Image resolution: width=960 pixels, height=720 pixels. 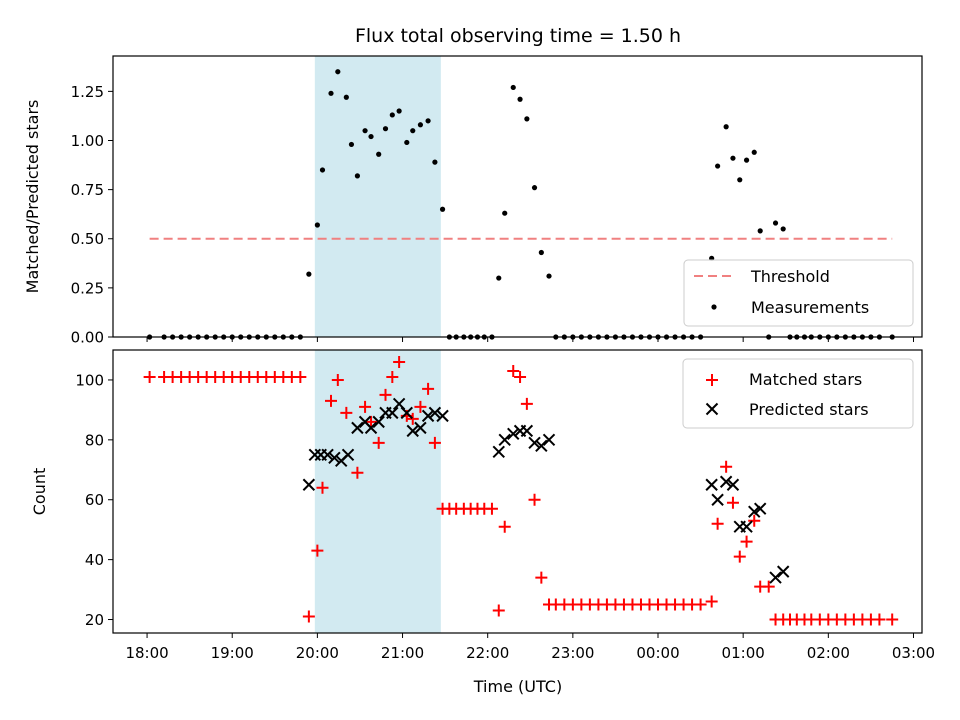 I want to click on x-tick-label: 23:00, so click(x=572, y=653).